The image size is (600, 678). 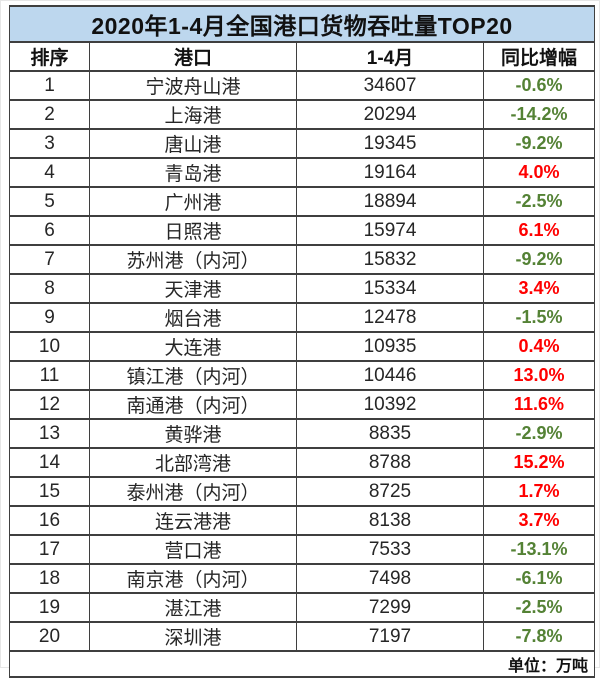 I want to click on table-title-row: 2020年1-4月全国港口货物吞吐量TOP20, so click(x=302, y=24).